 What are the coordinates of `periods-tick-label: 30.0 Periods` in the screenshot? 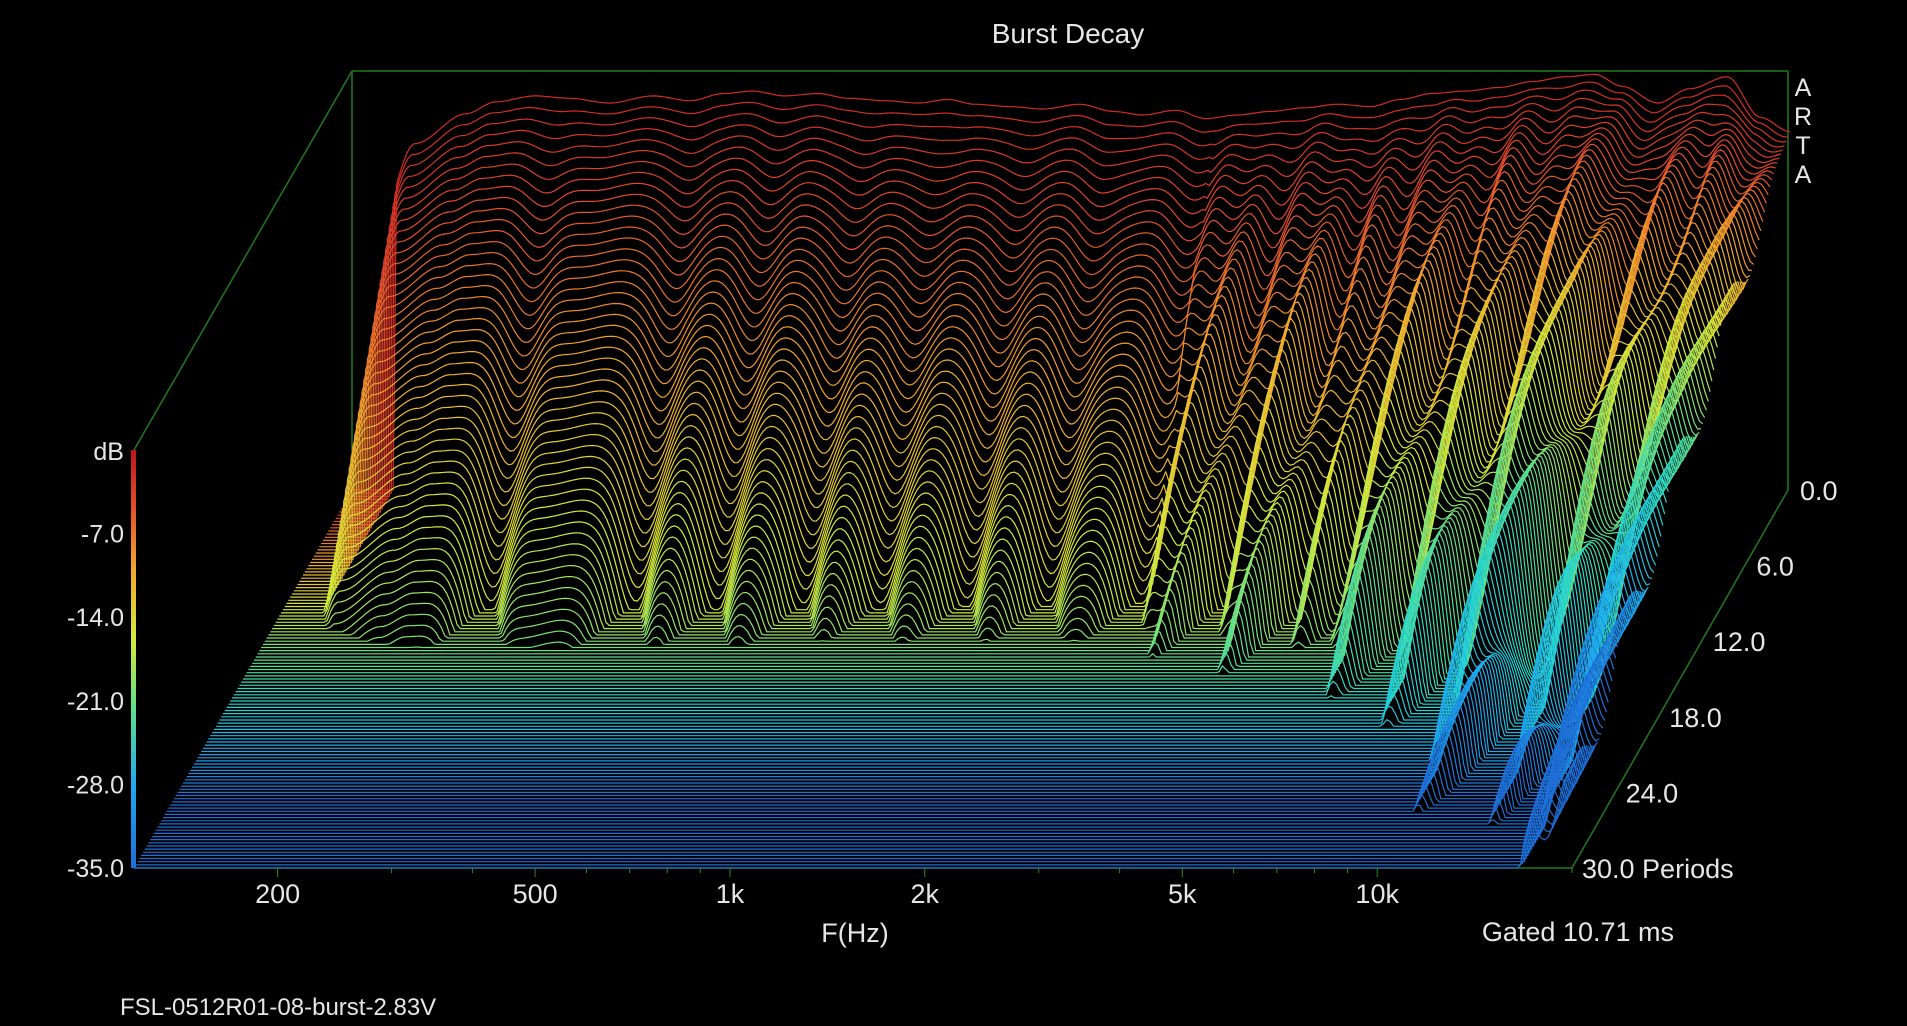 It's located at (1658, 869).